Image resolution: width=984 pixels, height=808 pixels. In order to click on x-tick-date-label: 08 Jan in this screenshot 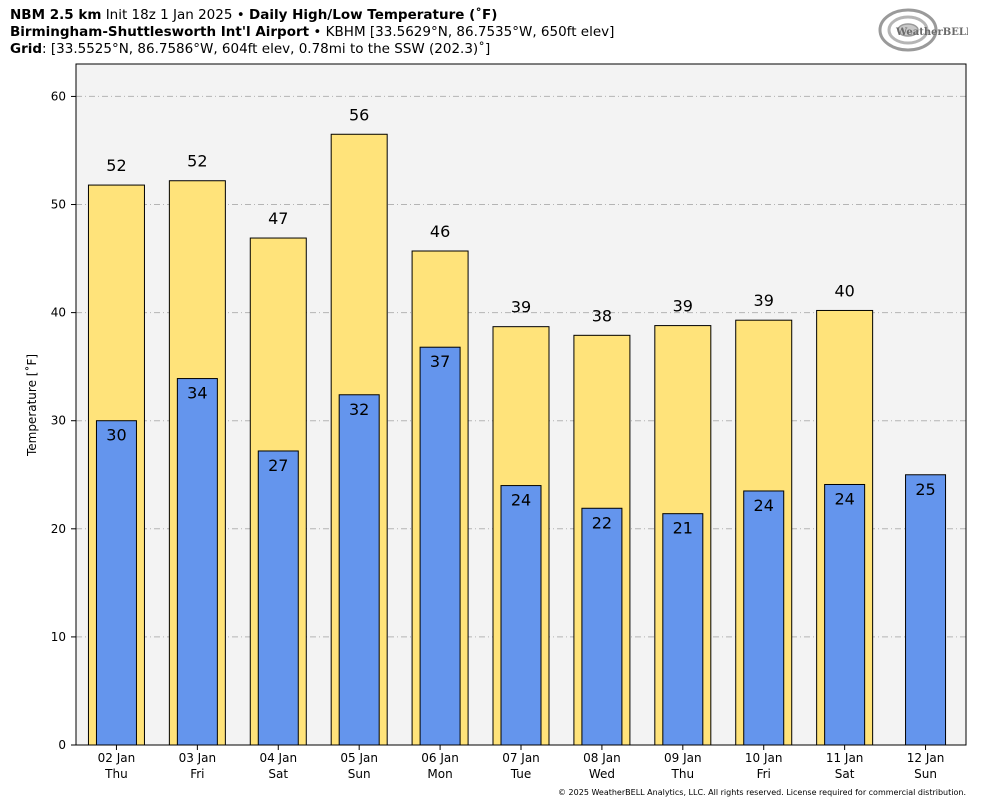, I will do `click(602, 758)`.